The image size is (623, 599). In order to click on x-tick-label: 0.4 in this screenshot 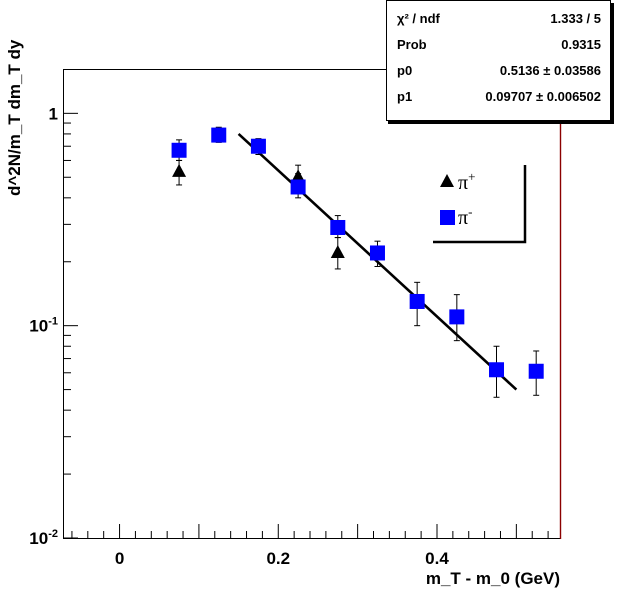, I will do `click(437, 558)`.